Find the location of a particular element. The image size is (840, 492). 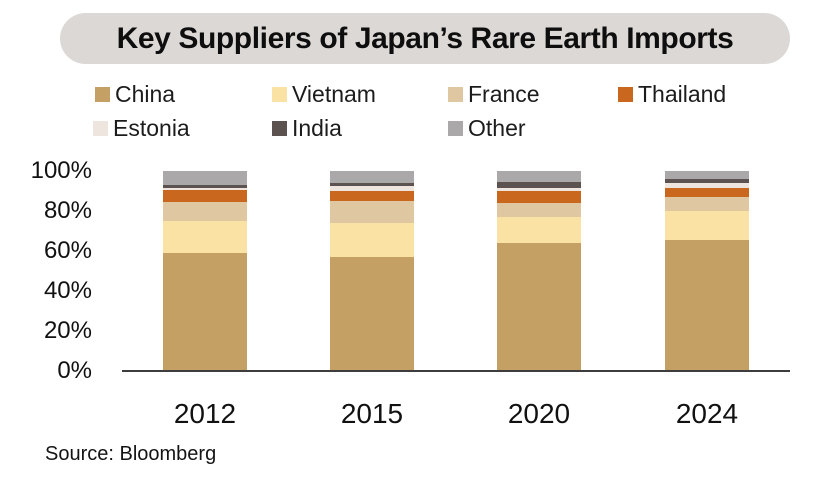

bar-segment-thailand-2024 is located at coordinates (707, 192).